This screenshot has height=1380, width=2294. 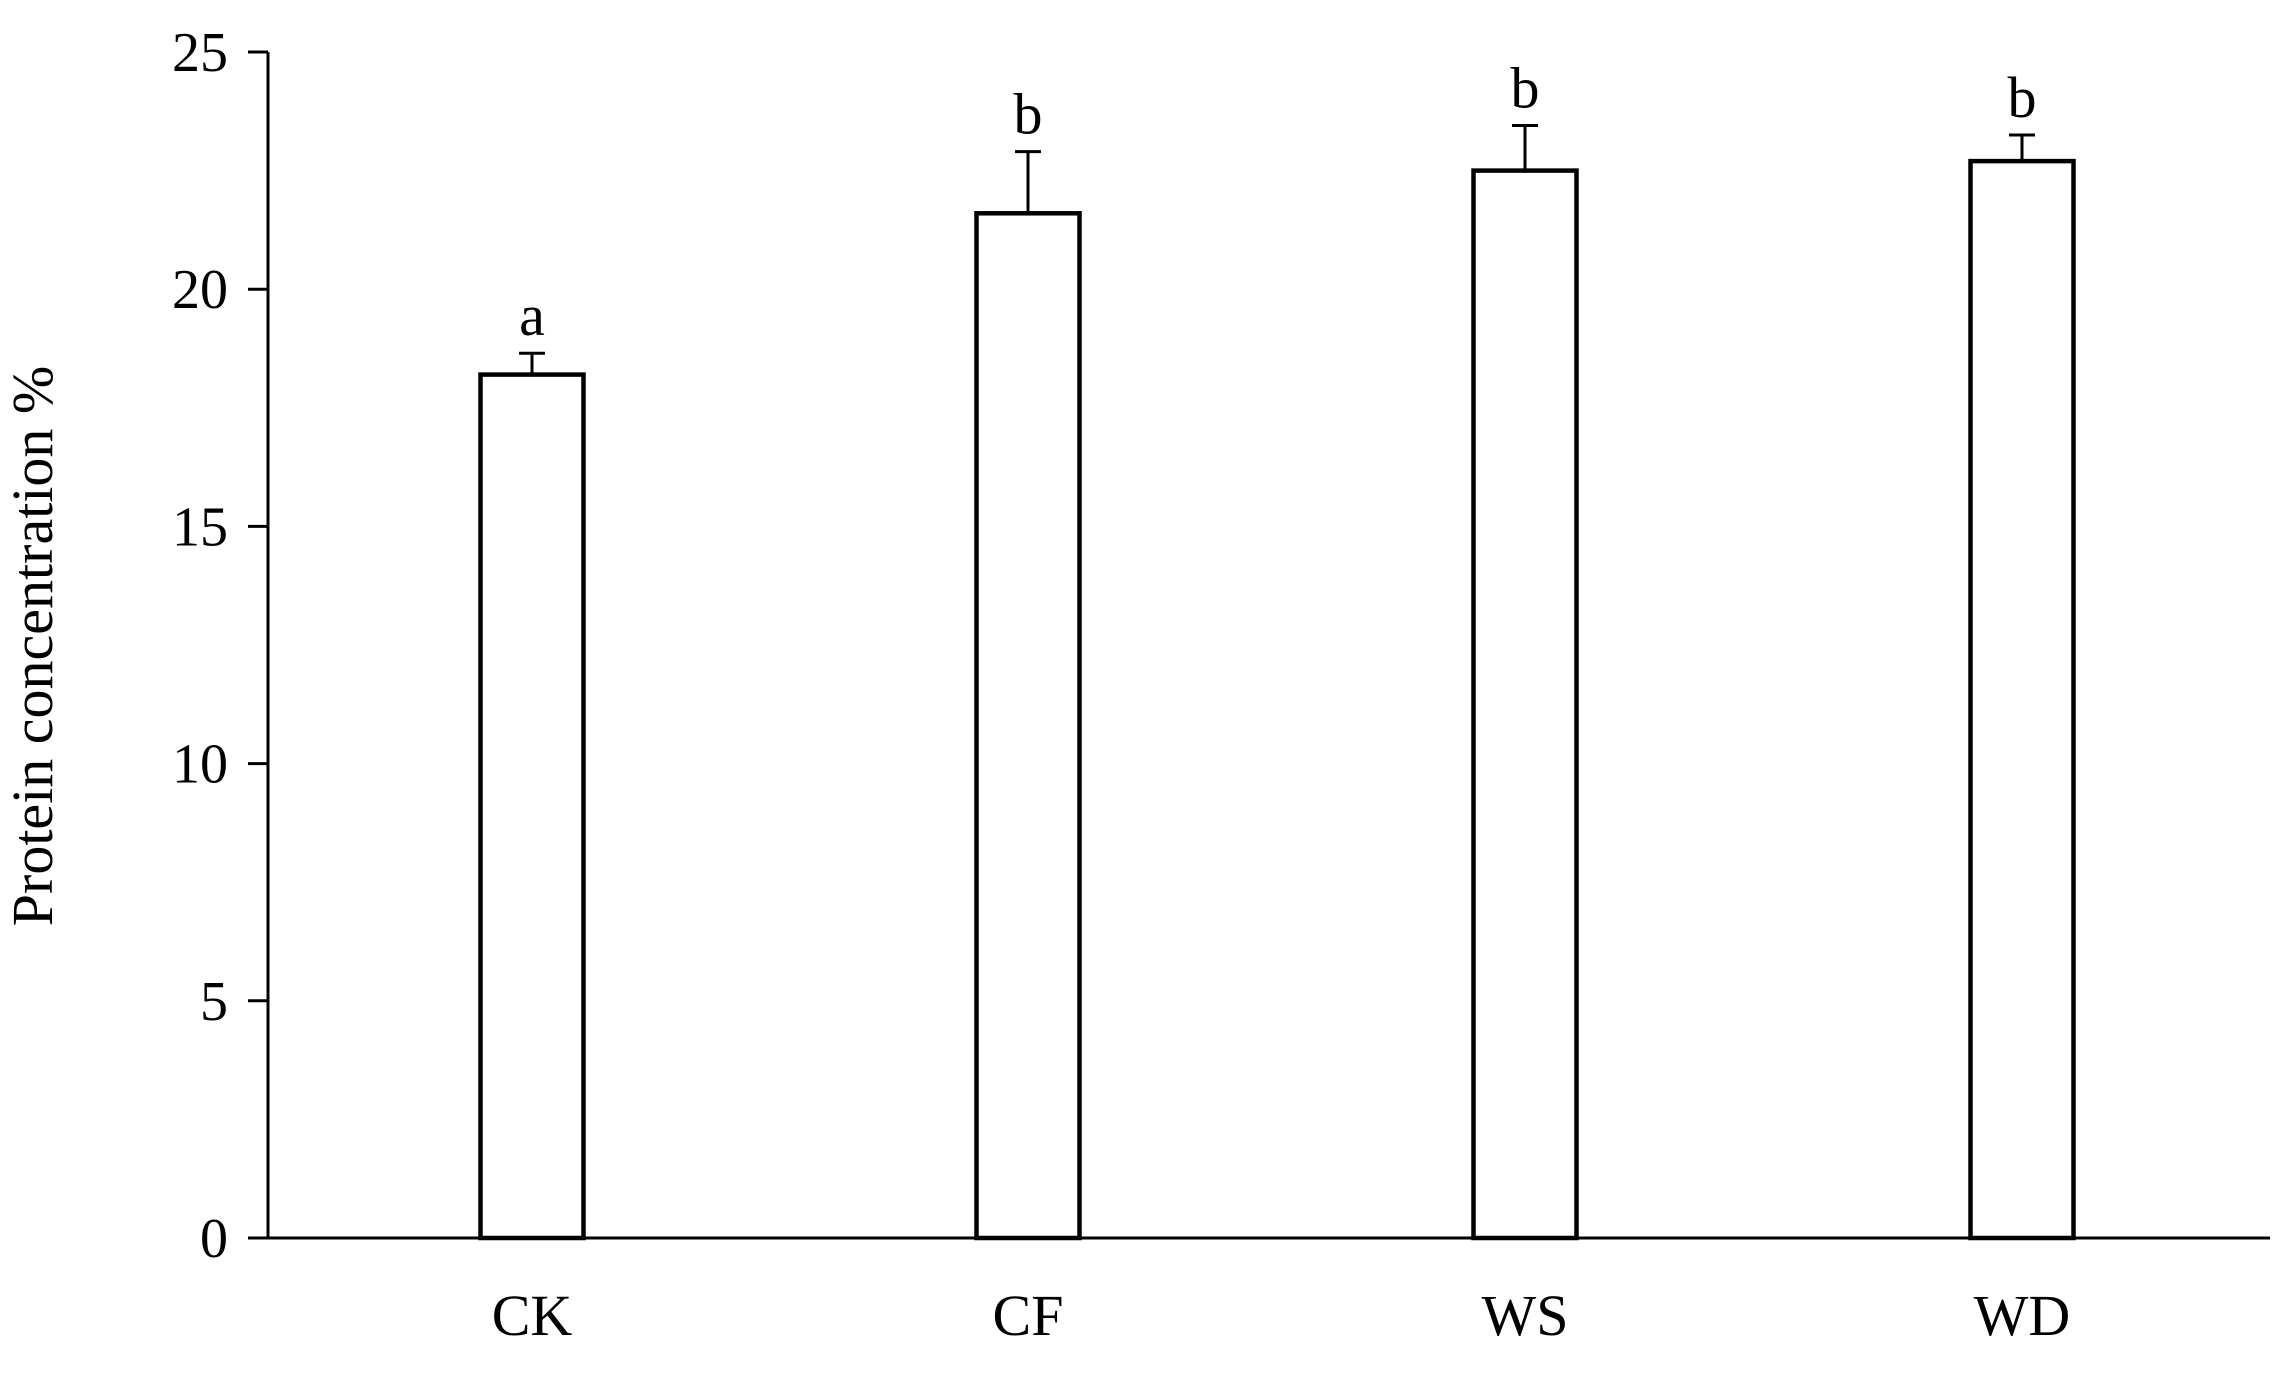 What do you see at coordinates (532, 1315) in the screenshot?
I see `x-tick-label: CK` at bounding box center [532, 1315].